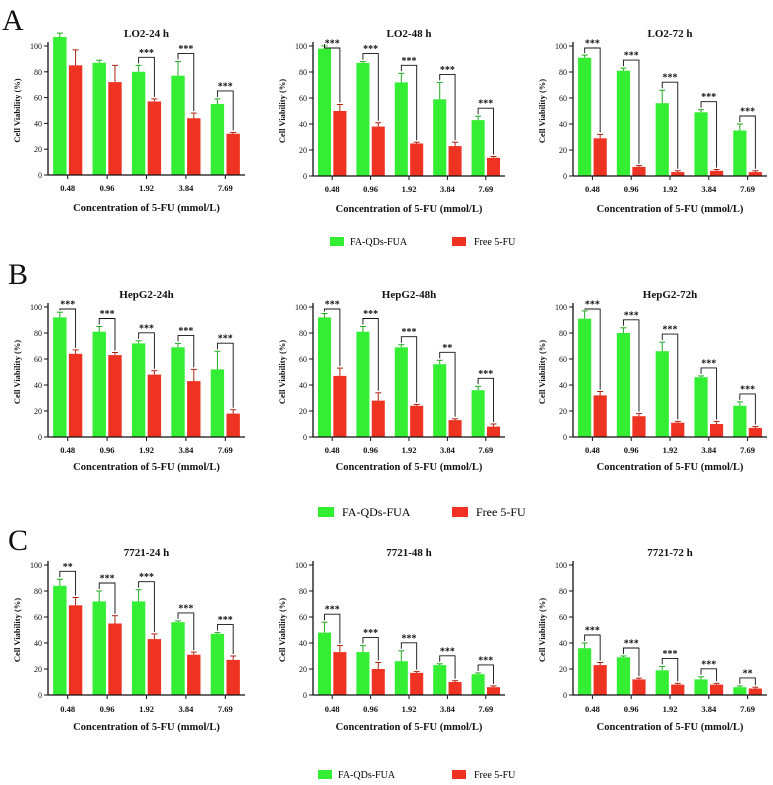  What do you see at coordinates (146, 34) in the screenshot?
I see `chart-title: LO2-24 h` at bounding box center [146, 34].